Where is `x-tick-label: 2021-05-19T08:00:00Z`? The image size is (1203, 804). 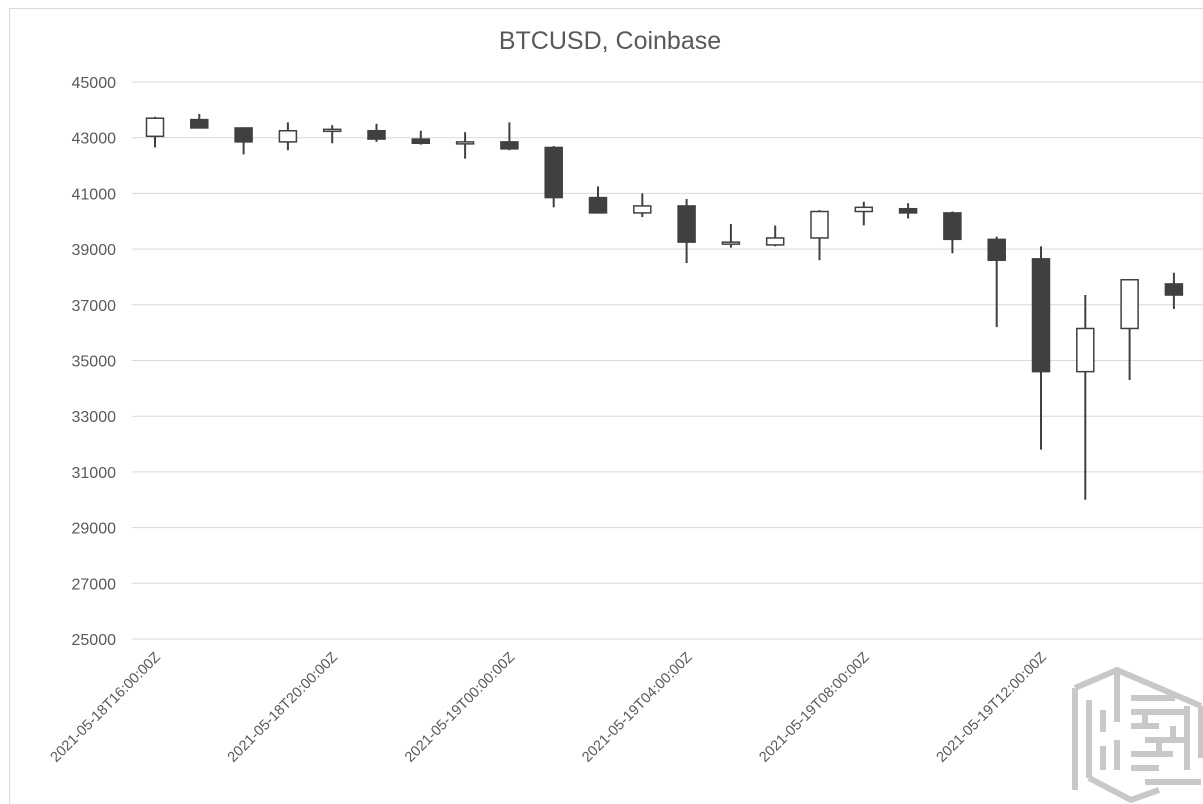 x-tick-label: 2021-05-19T08:00:00Z is located at coordinates (814, 707).